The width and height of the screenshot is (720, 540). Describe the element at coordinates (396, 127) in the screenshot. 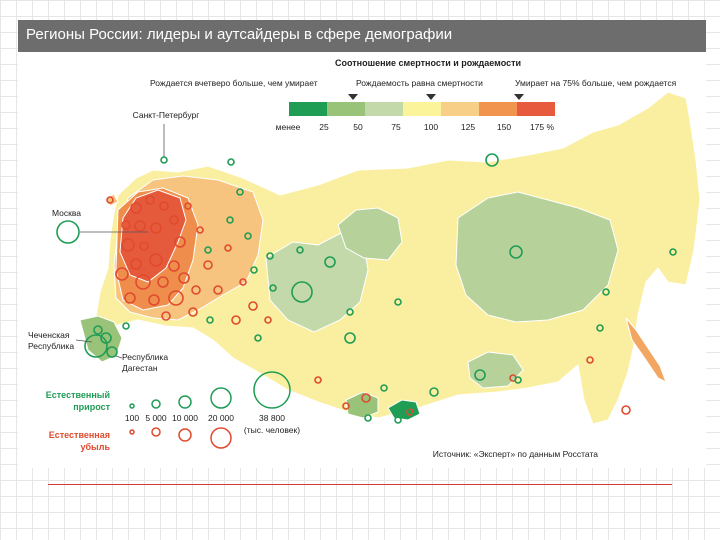

I see `scale-label-3: 75` at that location.